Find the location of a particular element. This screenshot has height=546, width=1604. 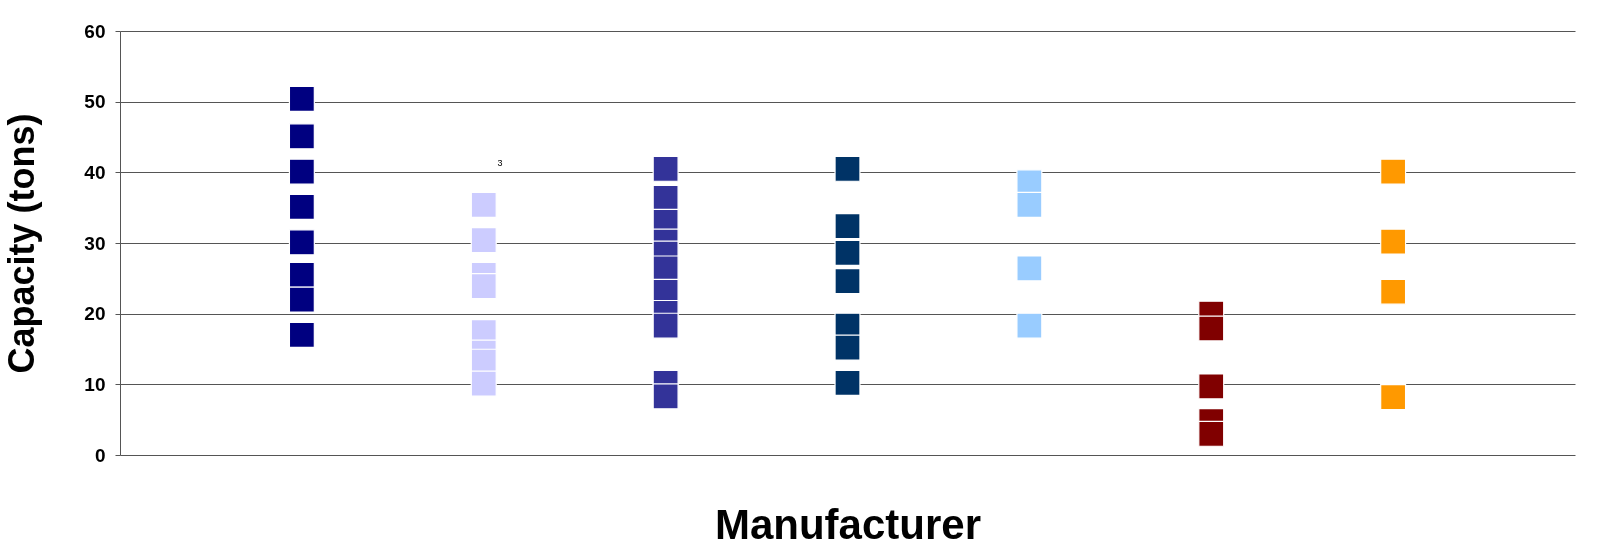

y-tick-label: 50 is located at coordinates (95, 102).